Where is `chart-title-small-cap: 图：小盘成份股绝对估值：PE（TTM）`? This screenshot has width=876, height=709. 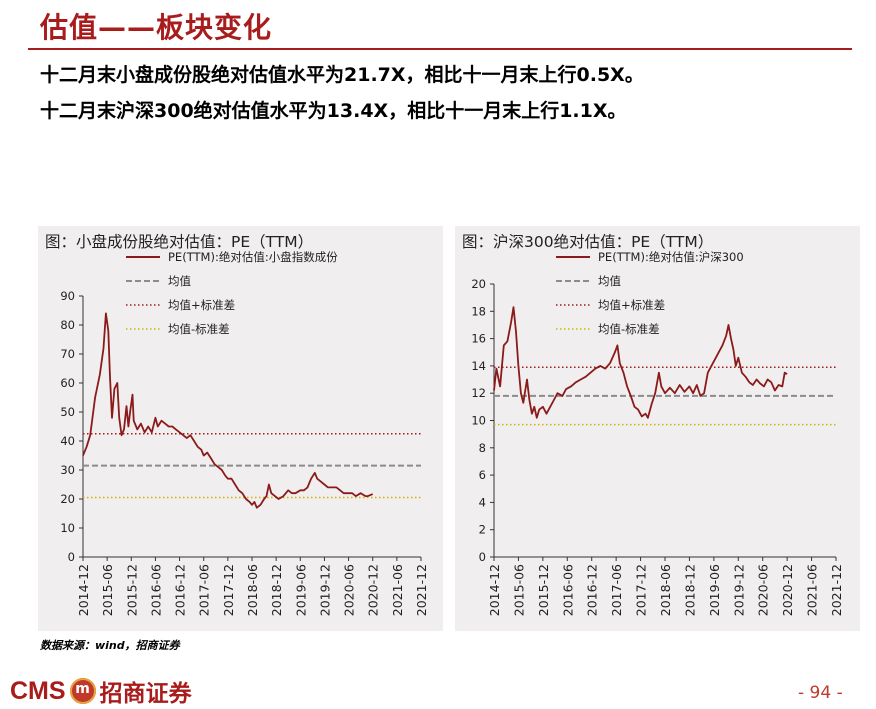
chart-title-small-cap: 图：小盘成份股绝对估值：PE（TTM） is located at coordinates (179, 242).